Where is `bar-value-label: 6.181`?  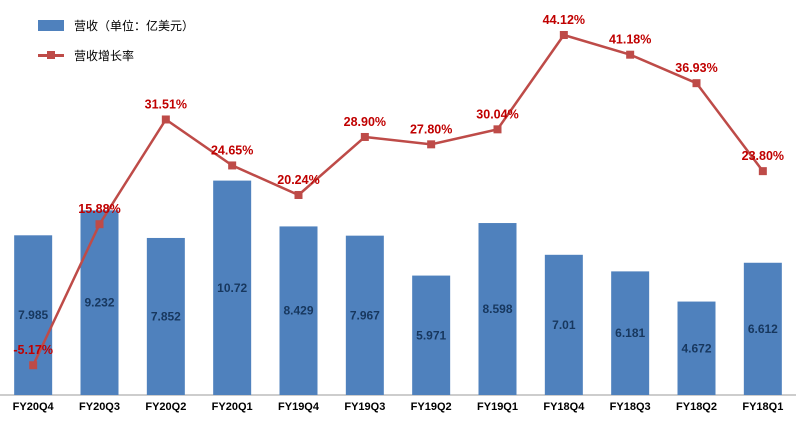
bar-value-label: 6.181 is located at coordinates (630, 333).